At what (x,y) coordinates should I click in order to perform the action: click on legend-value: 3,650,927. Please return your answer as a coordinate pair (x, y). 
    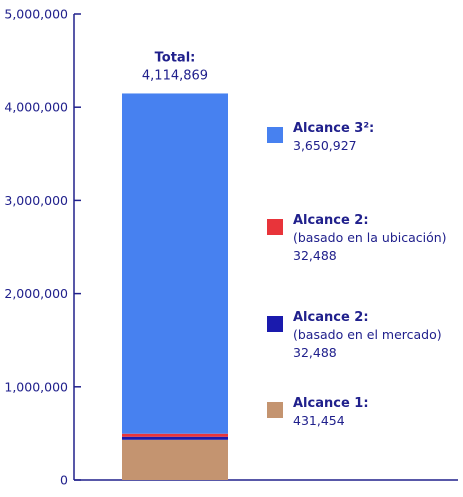
    Looking at the image, I should click on (325, 145).